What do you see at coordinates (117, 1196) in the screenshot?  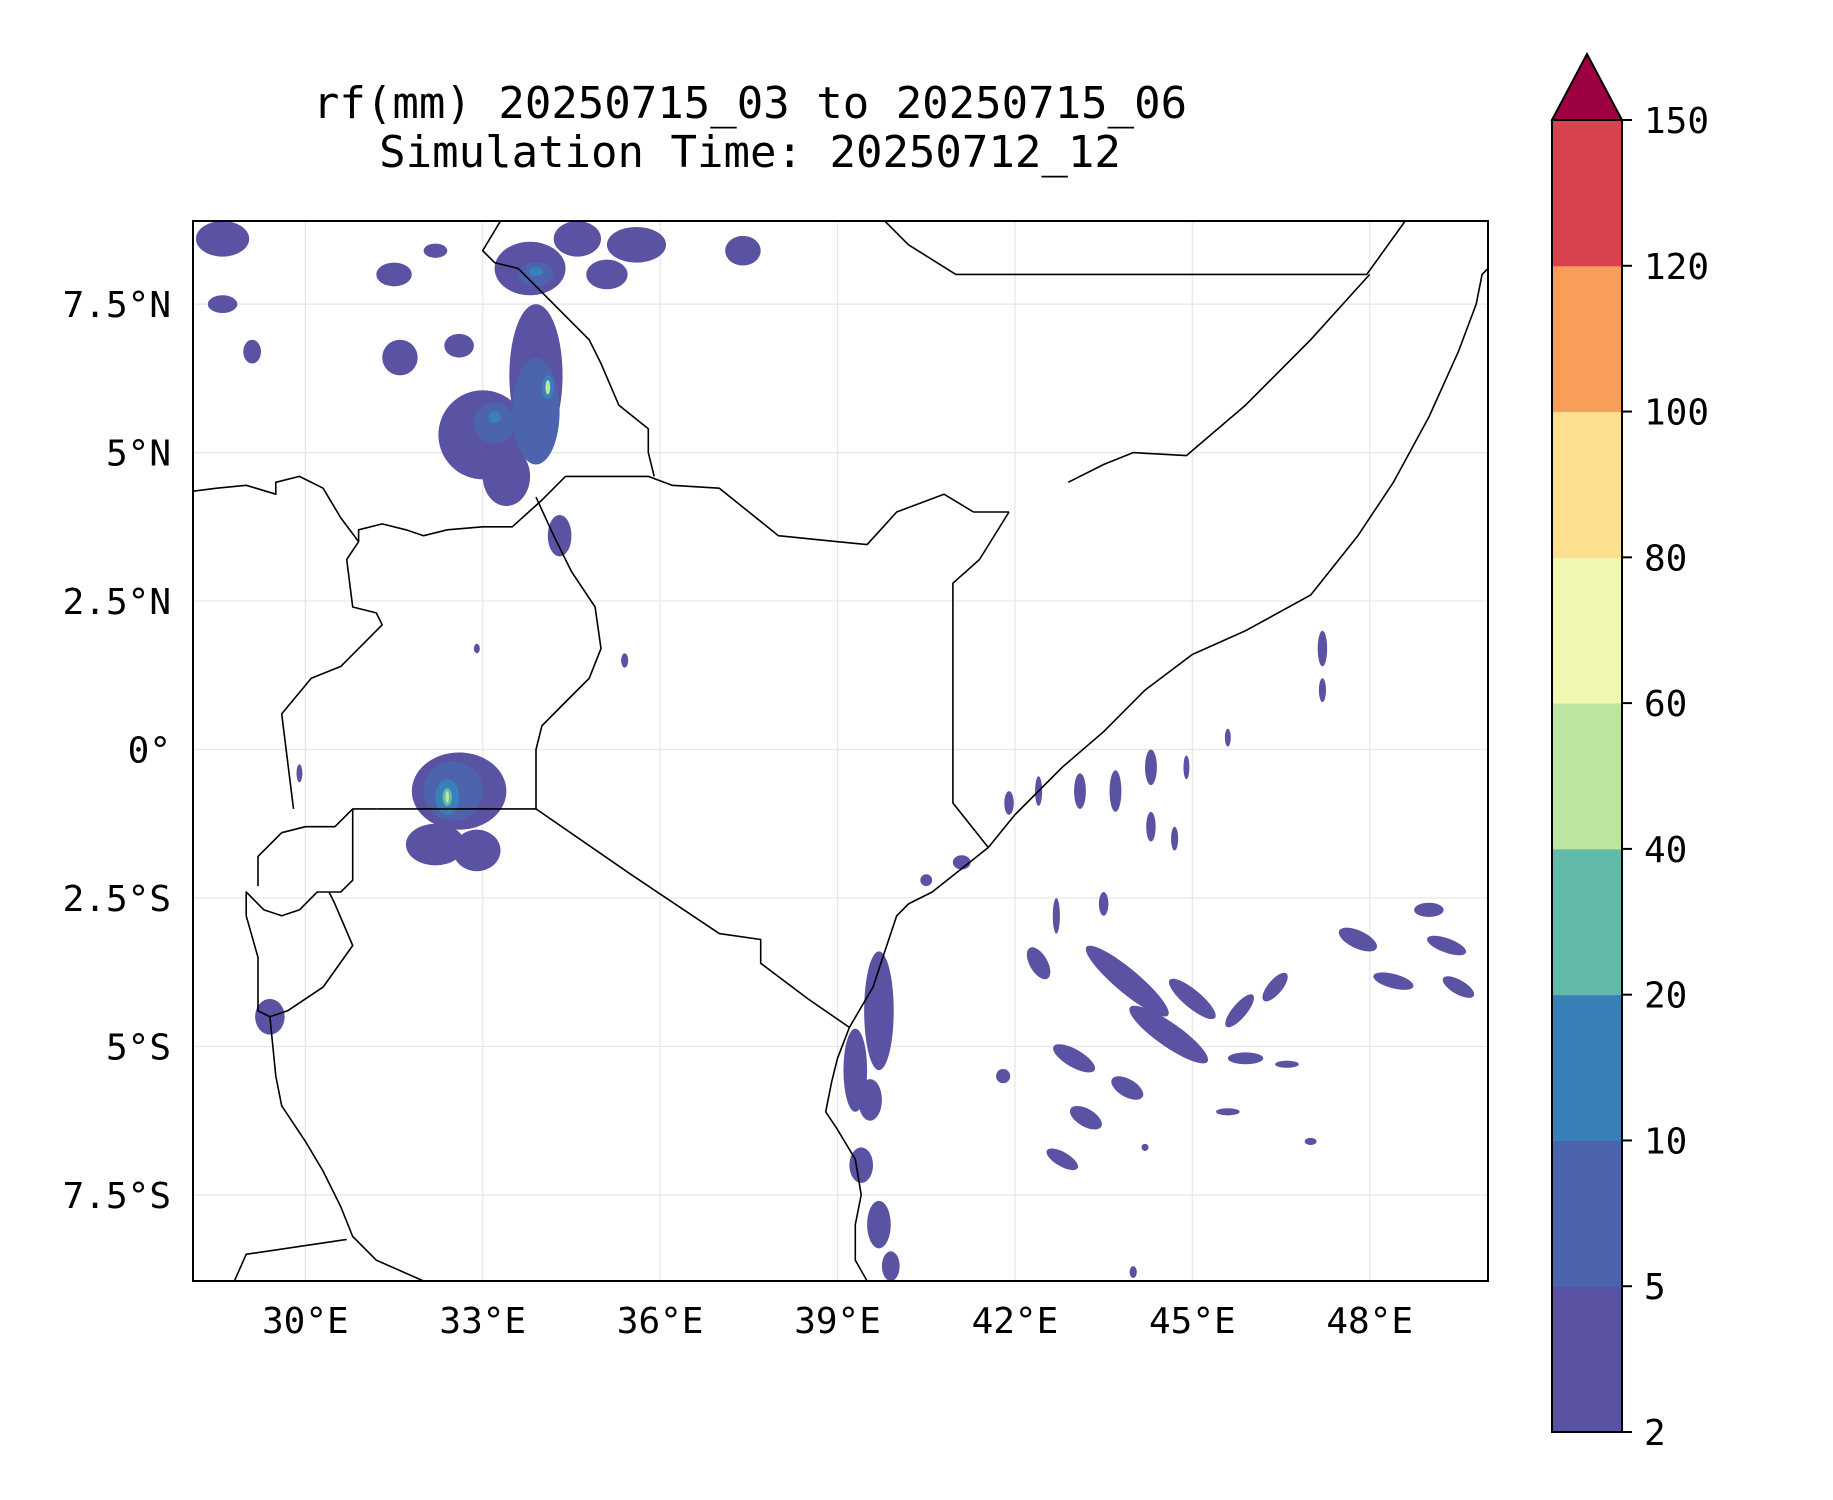 I see `y-tick-label: 7.5°S` at bounding box center [117, 1196].